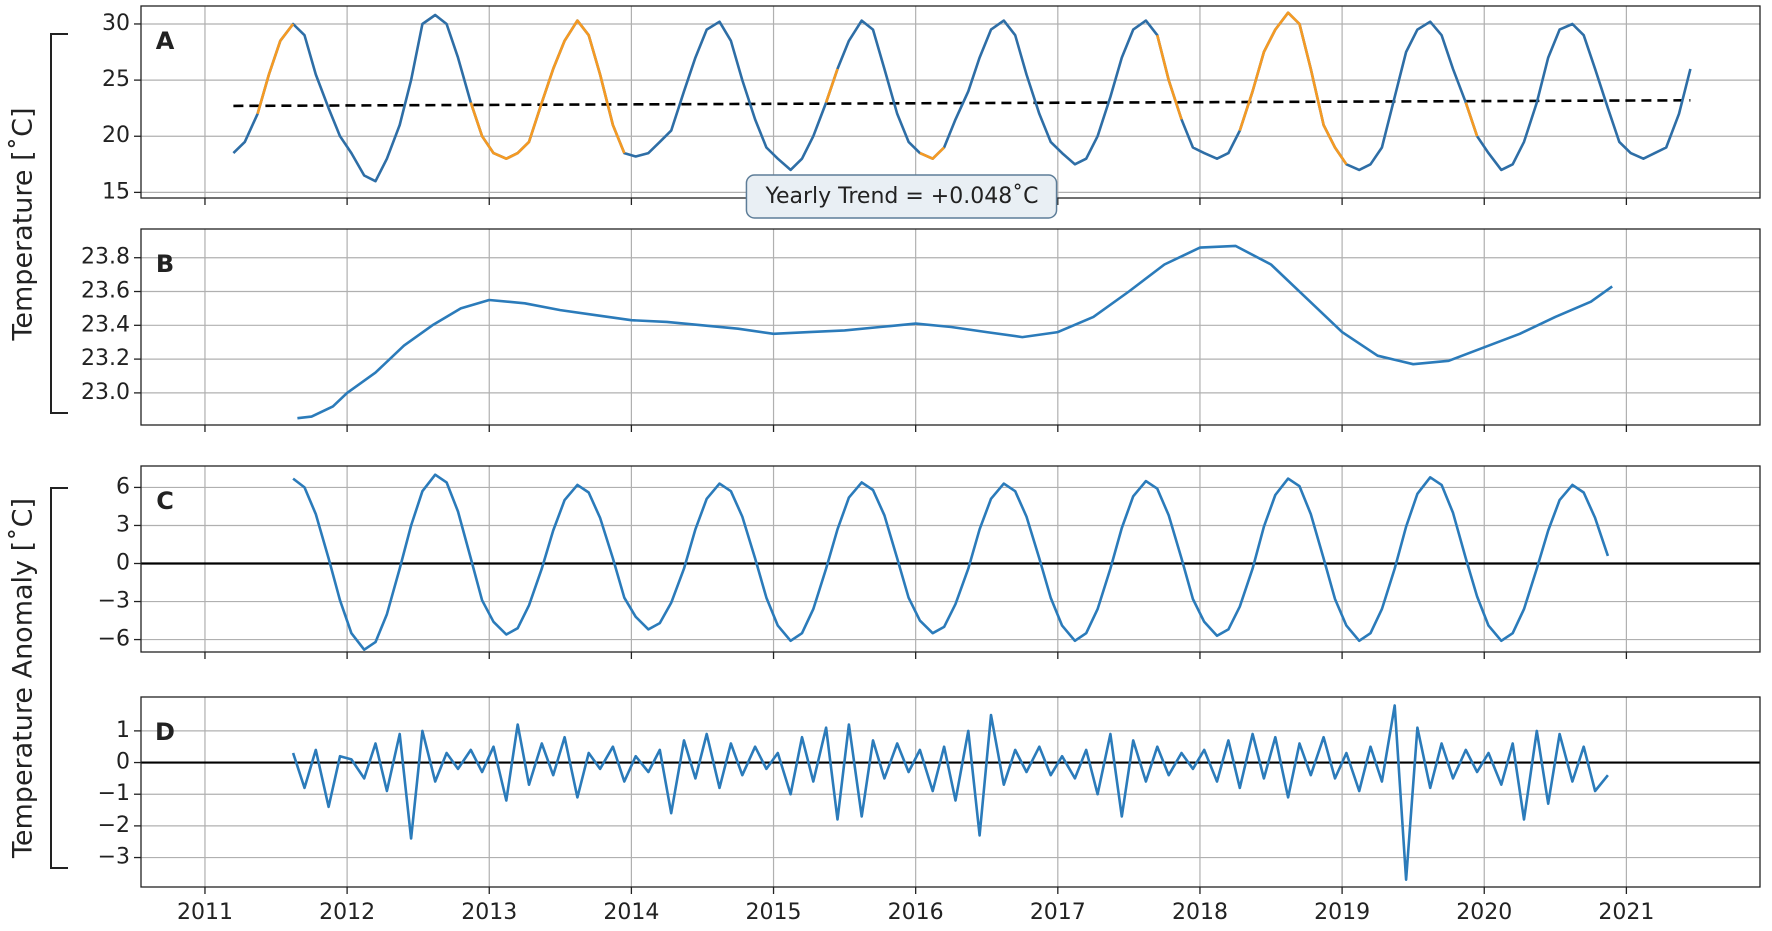 Image resolution: width=1772 pixels, height=931 pixels. What do you see at coordinates (105, 324) in the screenshot?
I see `y-tick-label: 23.4` at bounding box center [105, 324].